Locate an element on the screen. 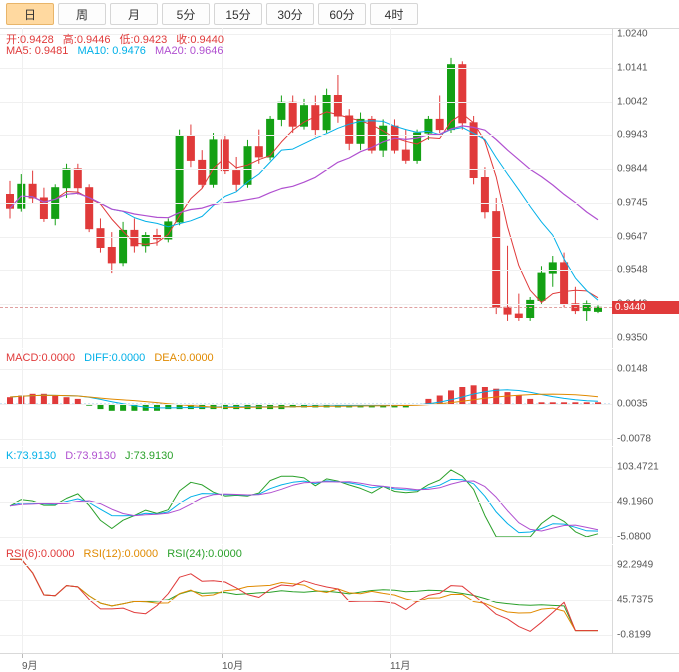 The height and width of the screenshot is (672, 679). last-price-line is located at coordinates (306, 308).